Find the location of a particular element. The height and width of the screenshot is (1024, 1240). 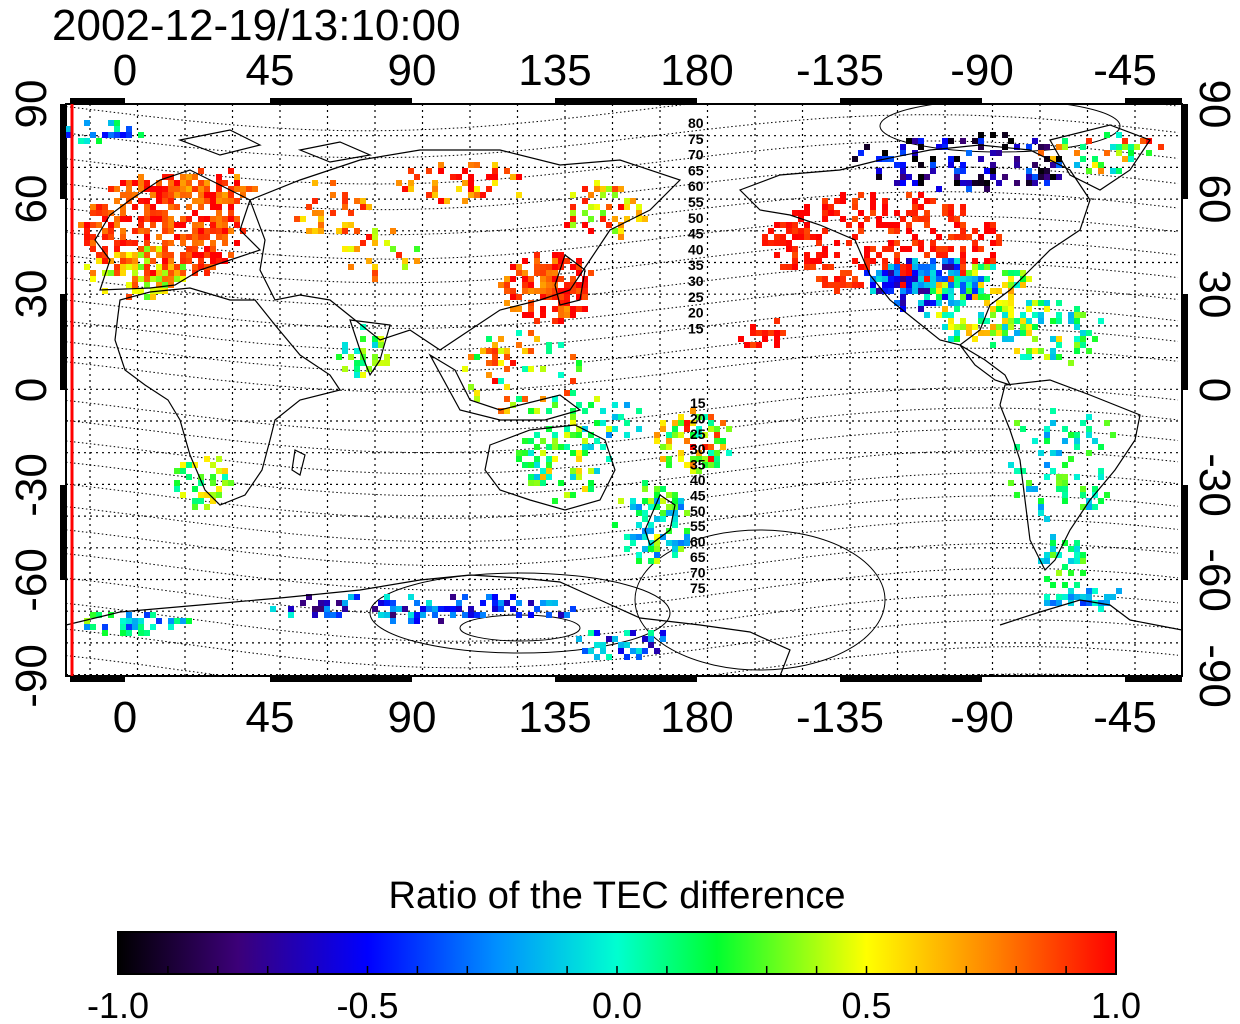

lon-tick-label-bottom: -135 is located at coordinates (840, 717).